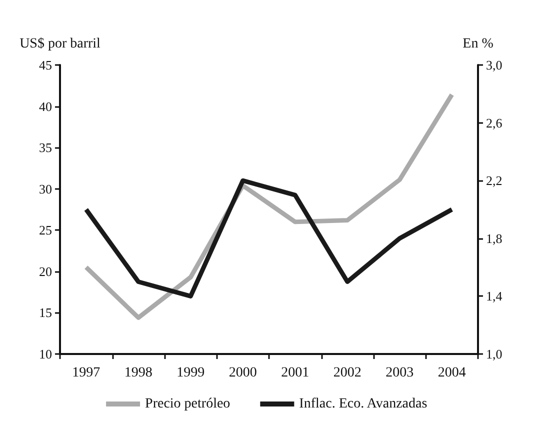 This screenshot has height=428, width=534. What do you see at coordinates (45, 230) in the screenshot?
I see `y-tick-label: 25` at bounding box center [45, 230].